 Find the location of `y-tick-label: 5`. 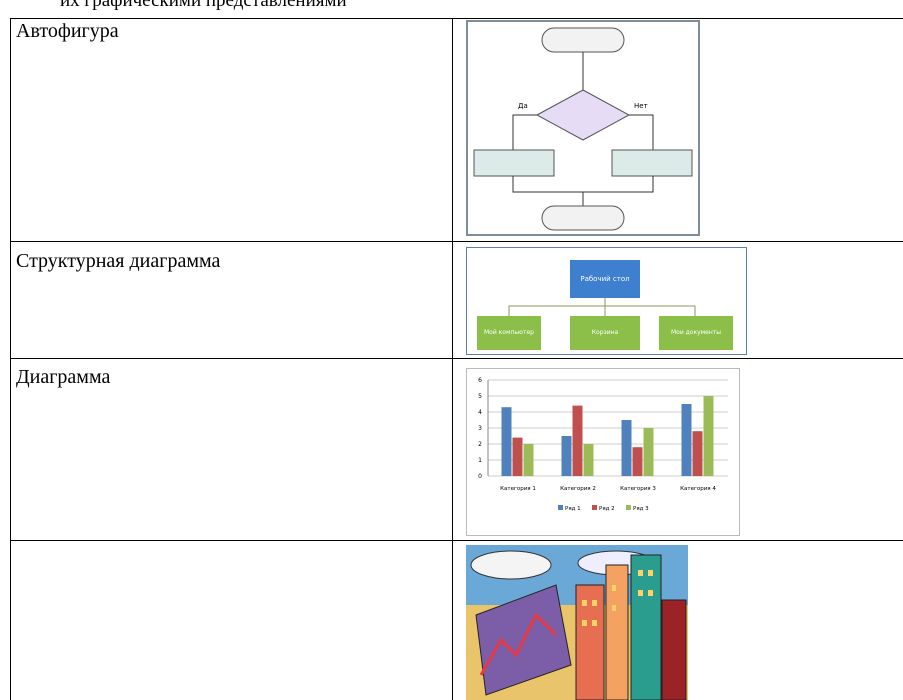

y-tick-label: 5 is located at coordinates (480, 396).